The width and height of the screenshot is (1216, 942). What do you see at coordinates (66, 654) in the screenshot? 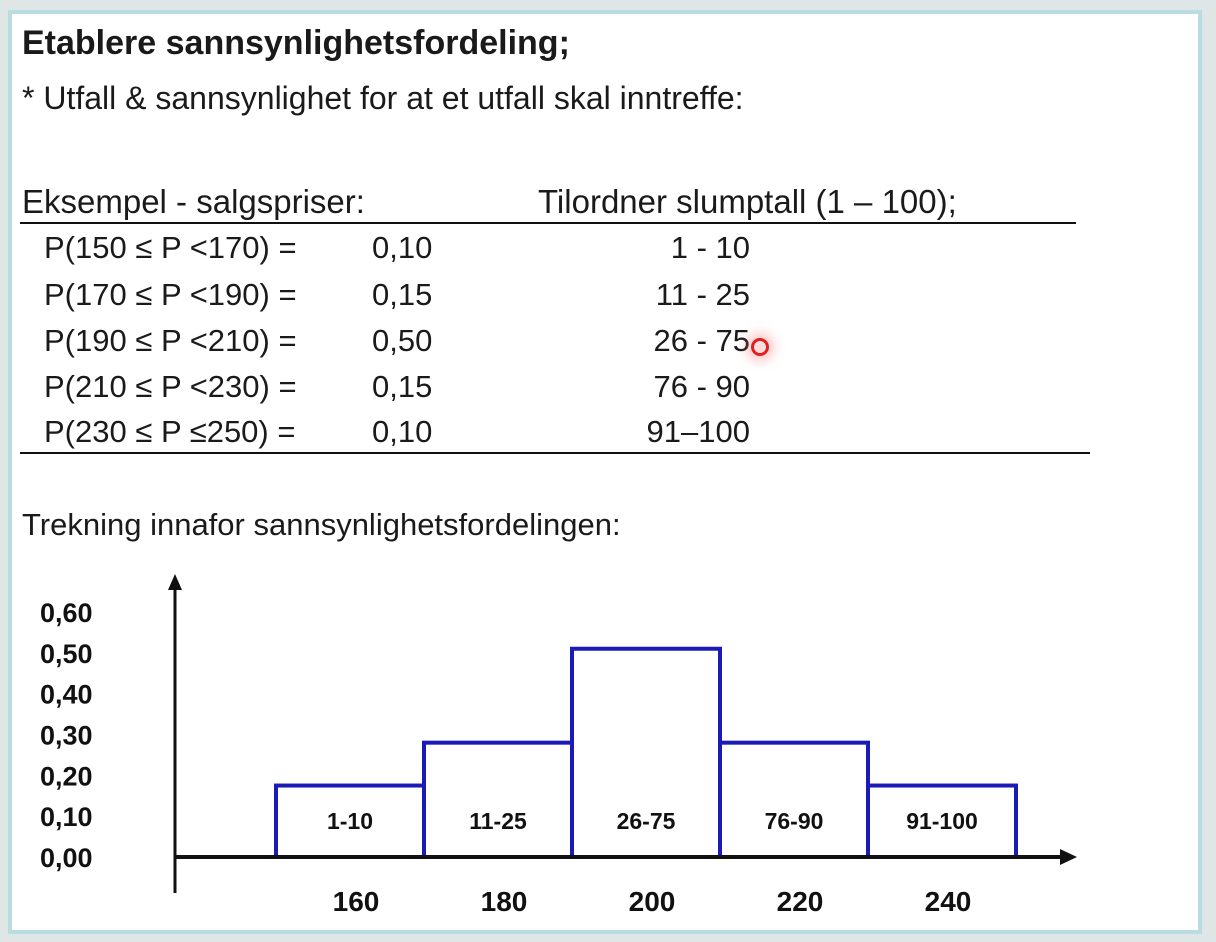
I see `y-tick-label: 0,50` at bounding box center [66, 654].